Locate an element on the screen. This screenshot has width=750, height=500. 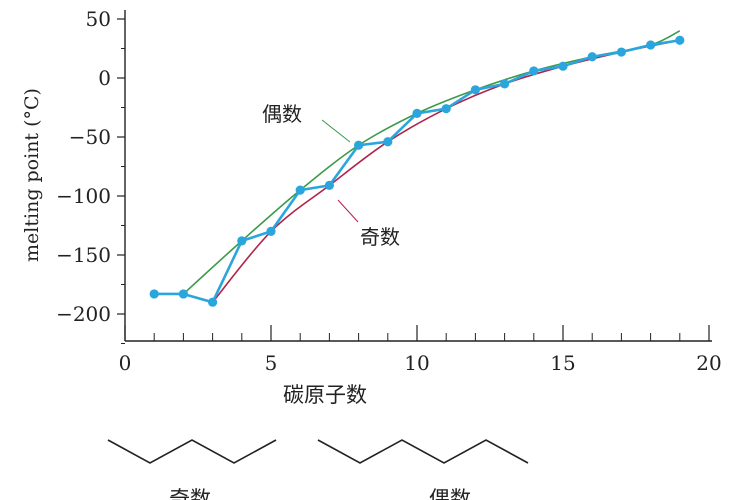
y-tick-label: −150 is located at coordinates (83, 255).